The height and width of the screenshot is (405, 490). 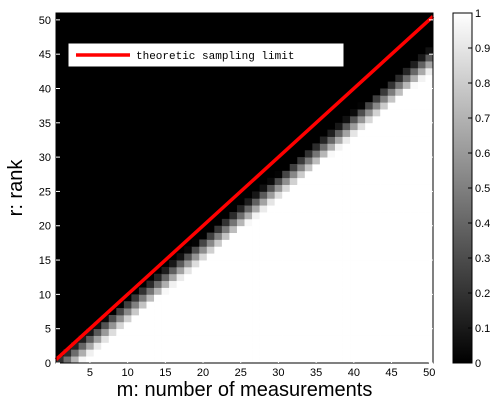 What do you see at coordinates (482, 329) in the screenshot?
I see `colorbar-tick-label: 0.1` at bounding box center [482, 329].